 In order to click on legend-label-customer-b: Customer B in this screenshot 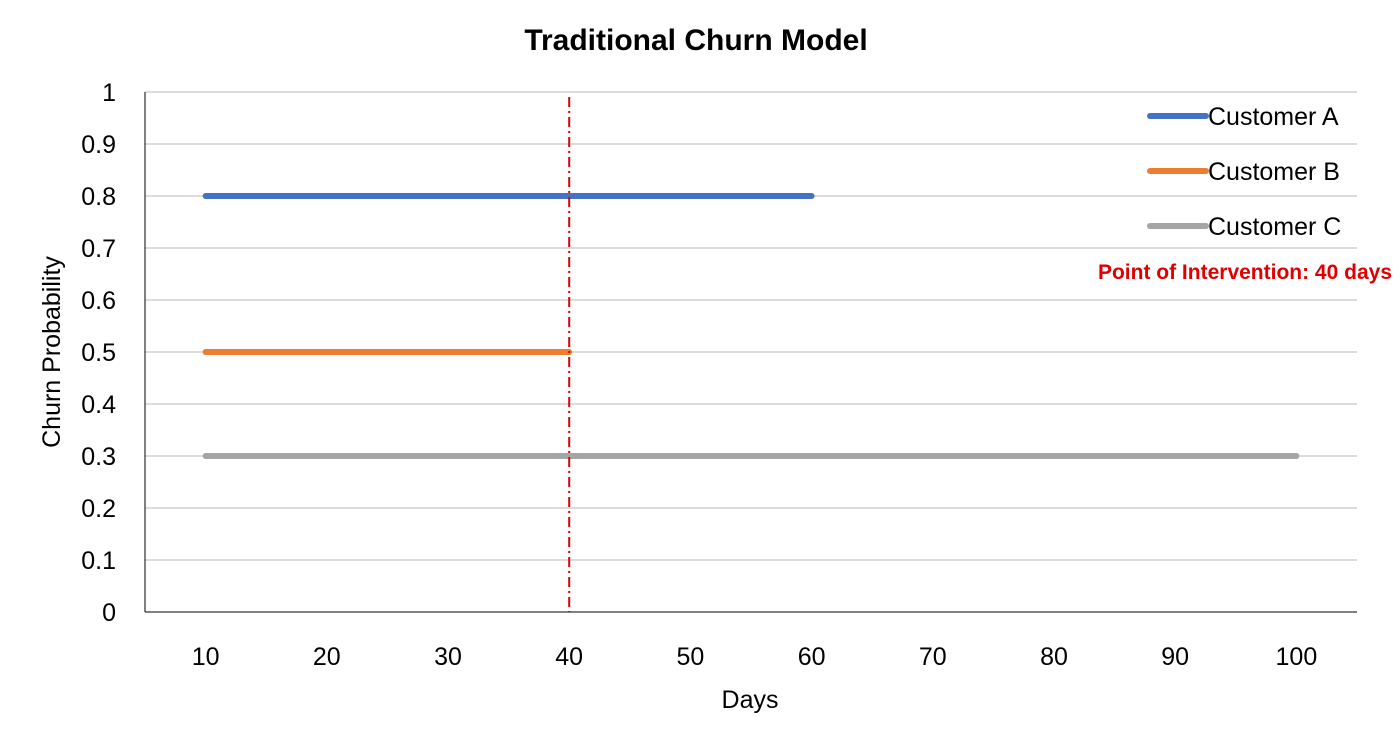, I will do `click(1274, 172)`.